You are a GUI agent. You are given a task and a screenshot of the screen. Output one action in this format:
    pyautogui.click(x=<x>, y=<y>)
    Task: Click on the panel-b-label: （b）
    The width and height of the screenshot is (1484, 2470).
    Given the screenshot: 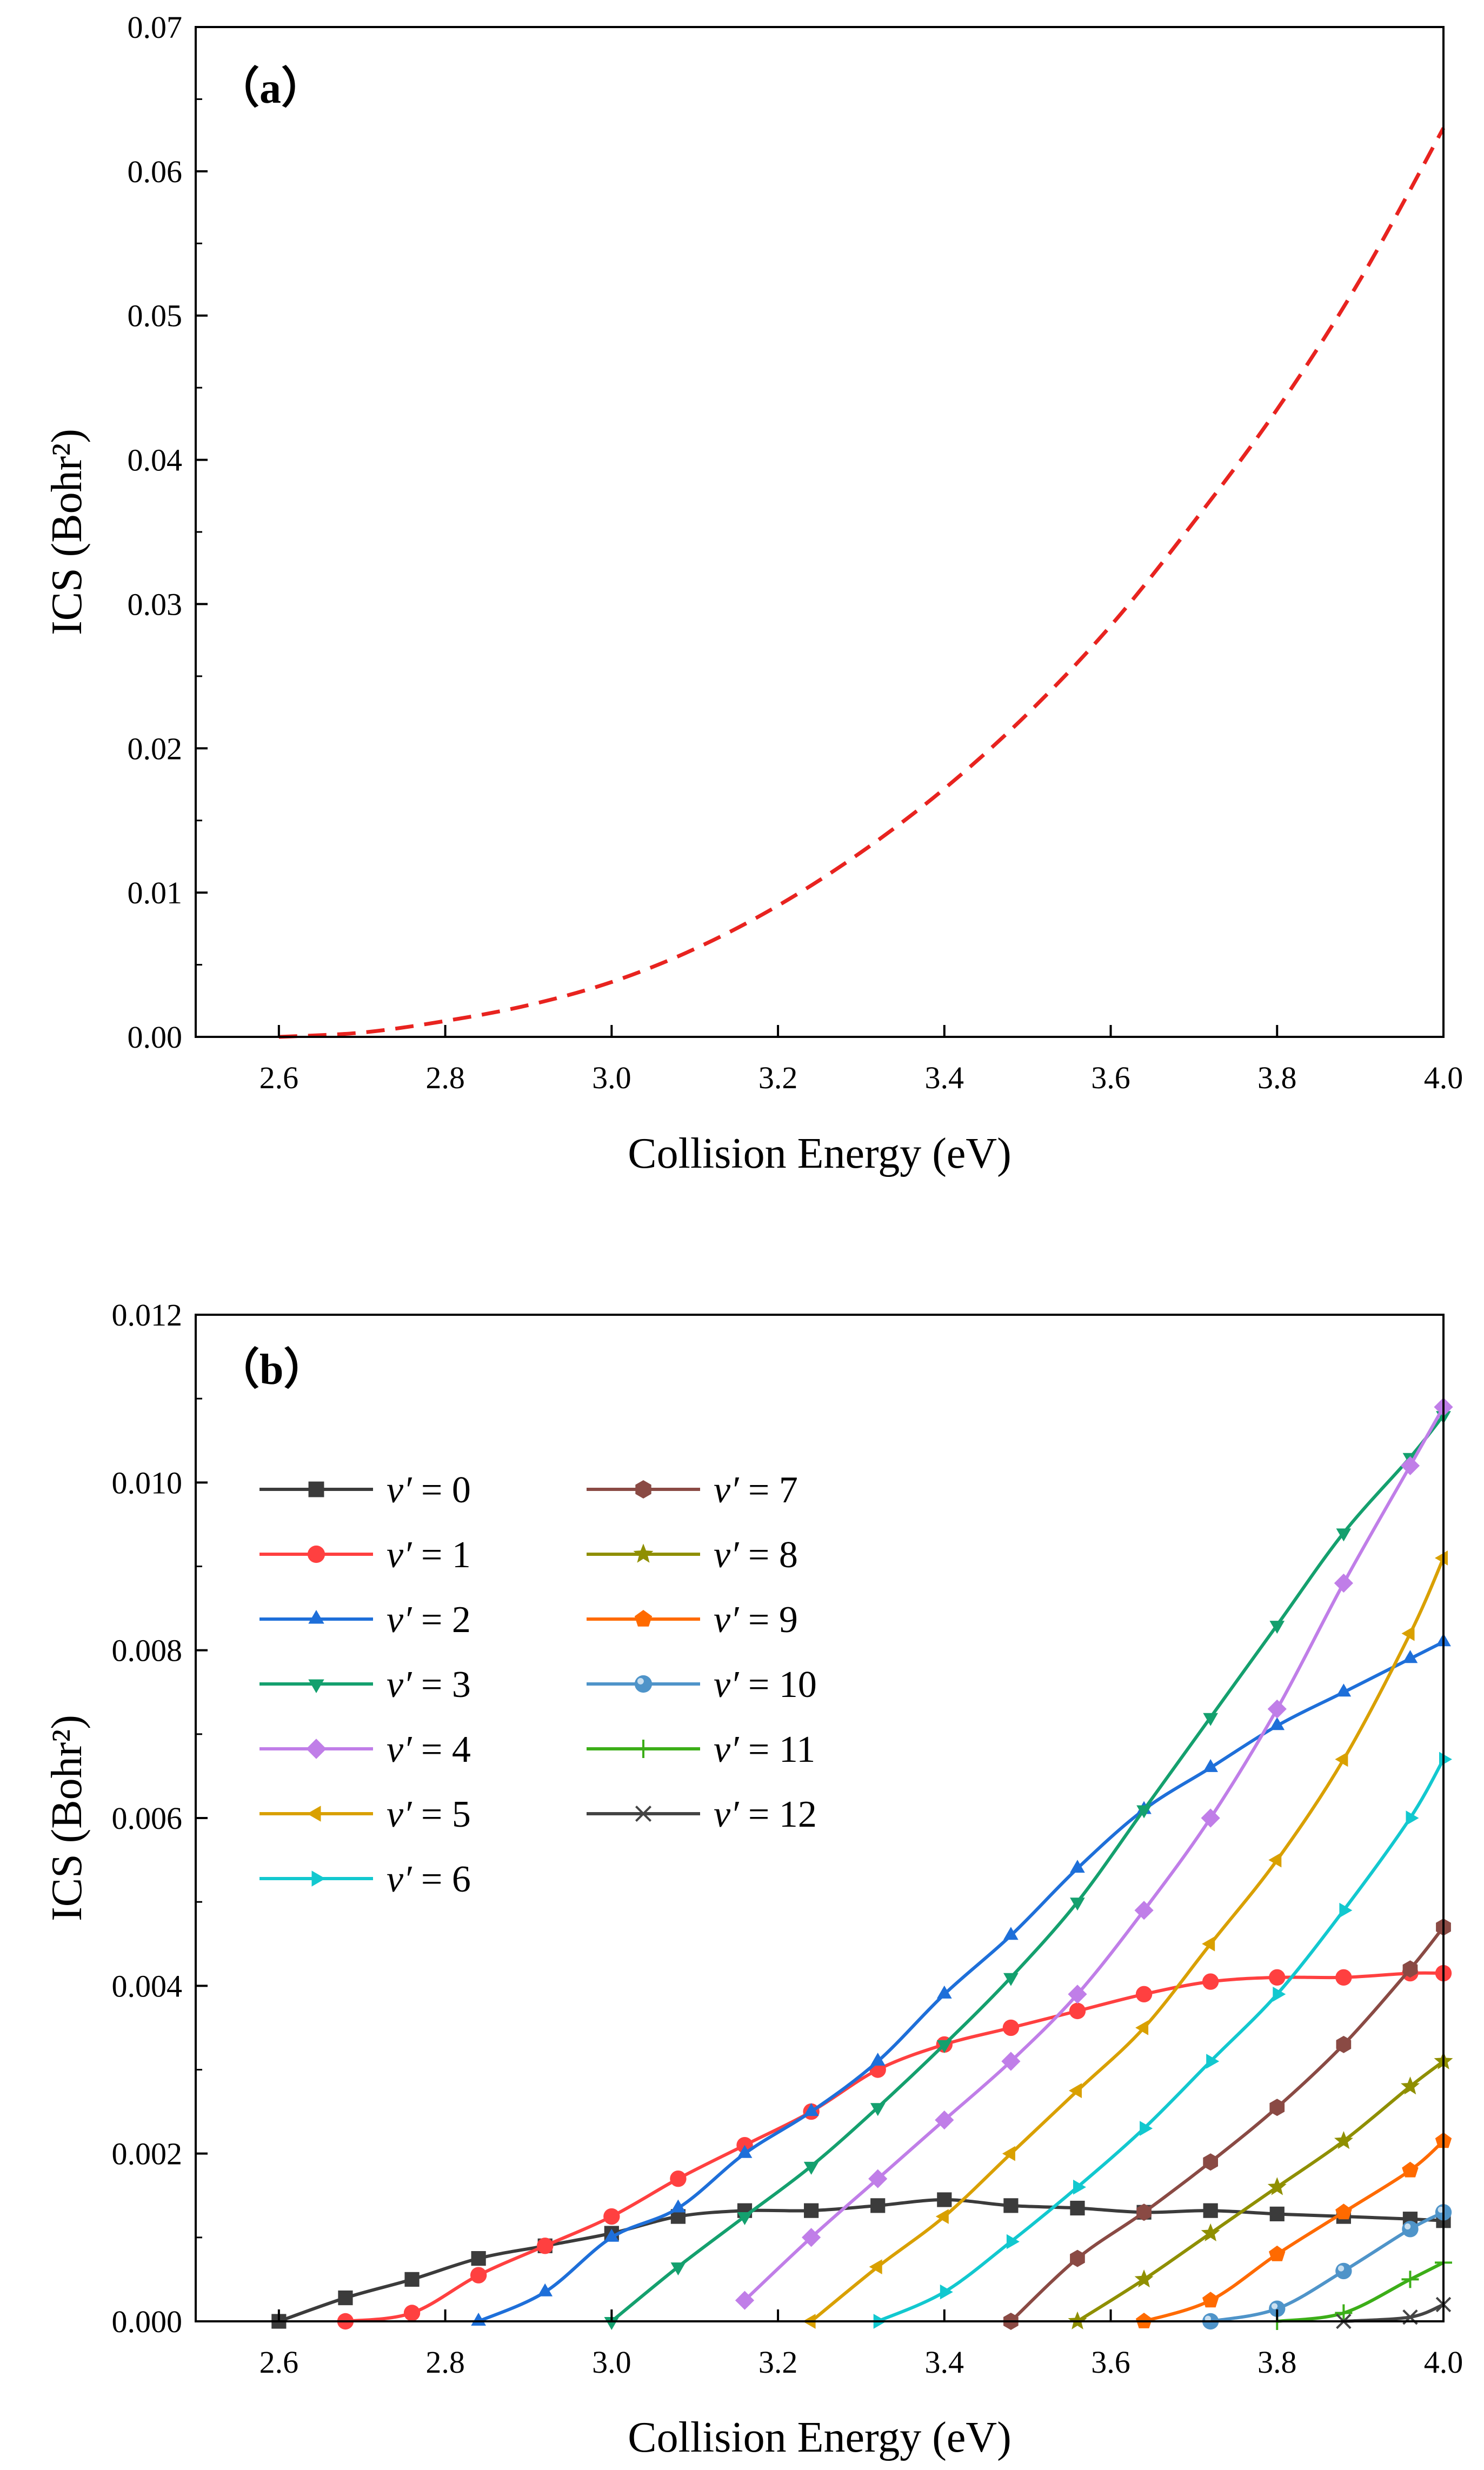 What is the action you would take?
    pyautogui.click(x=271, y=1370)
    